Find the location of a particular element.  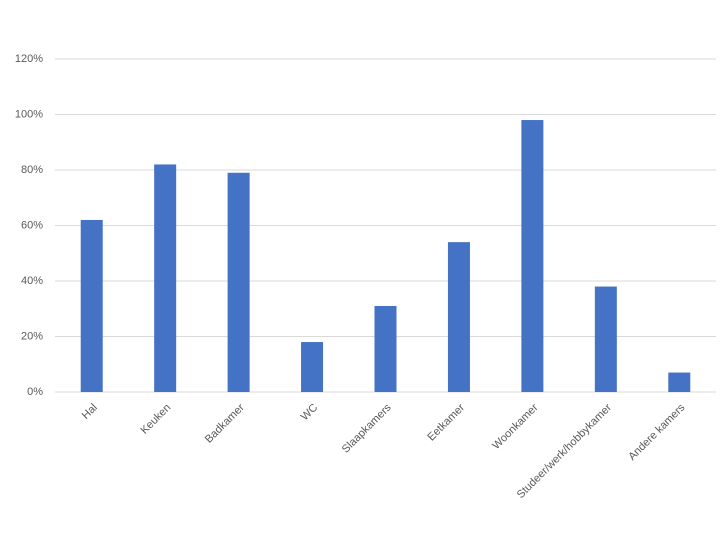

y-tick-label: 40% is located at coordinates (32, 281).